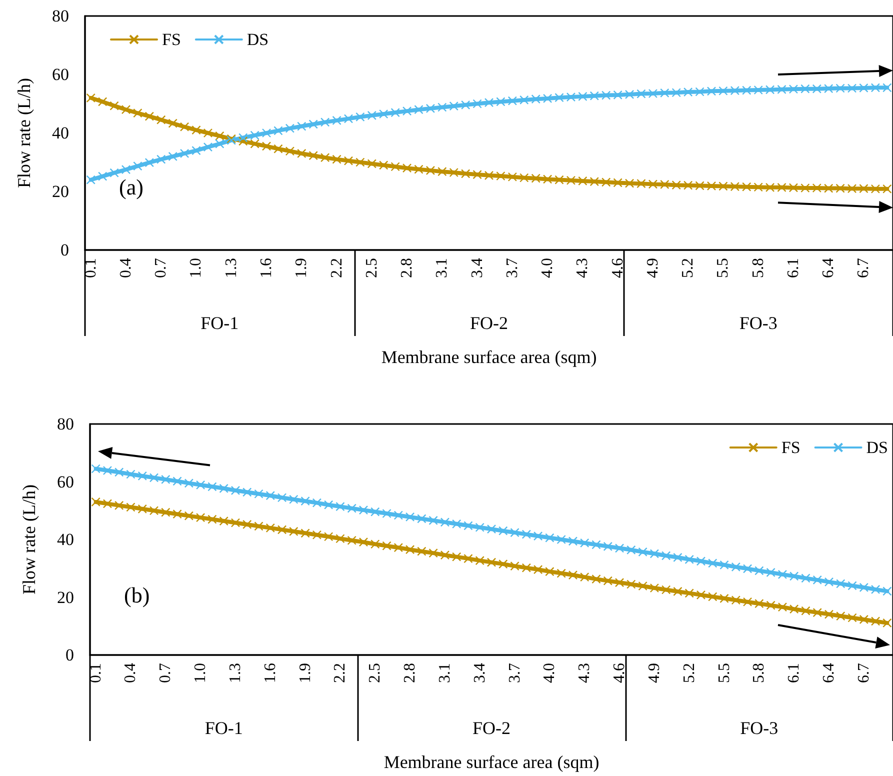  I want to click on annotation: (a), so click(131, 187).